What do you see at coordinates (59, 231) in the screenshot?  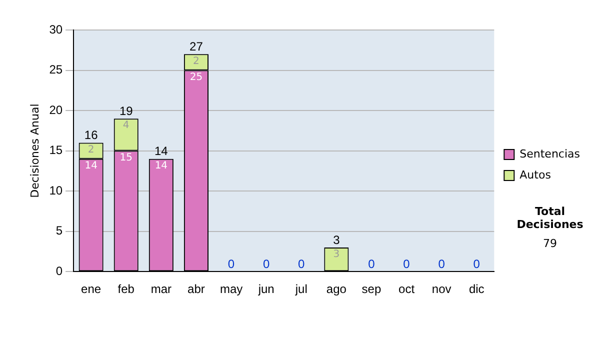 I see `y-tick-label: 5` at bounding box center [59, 231].